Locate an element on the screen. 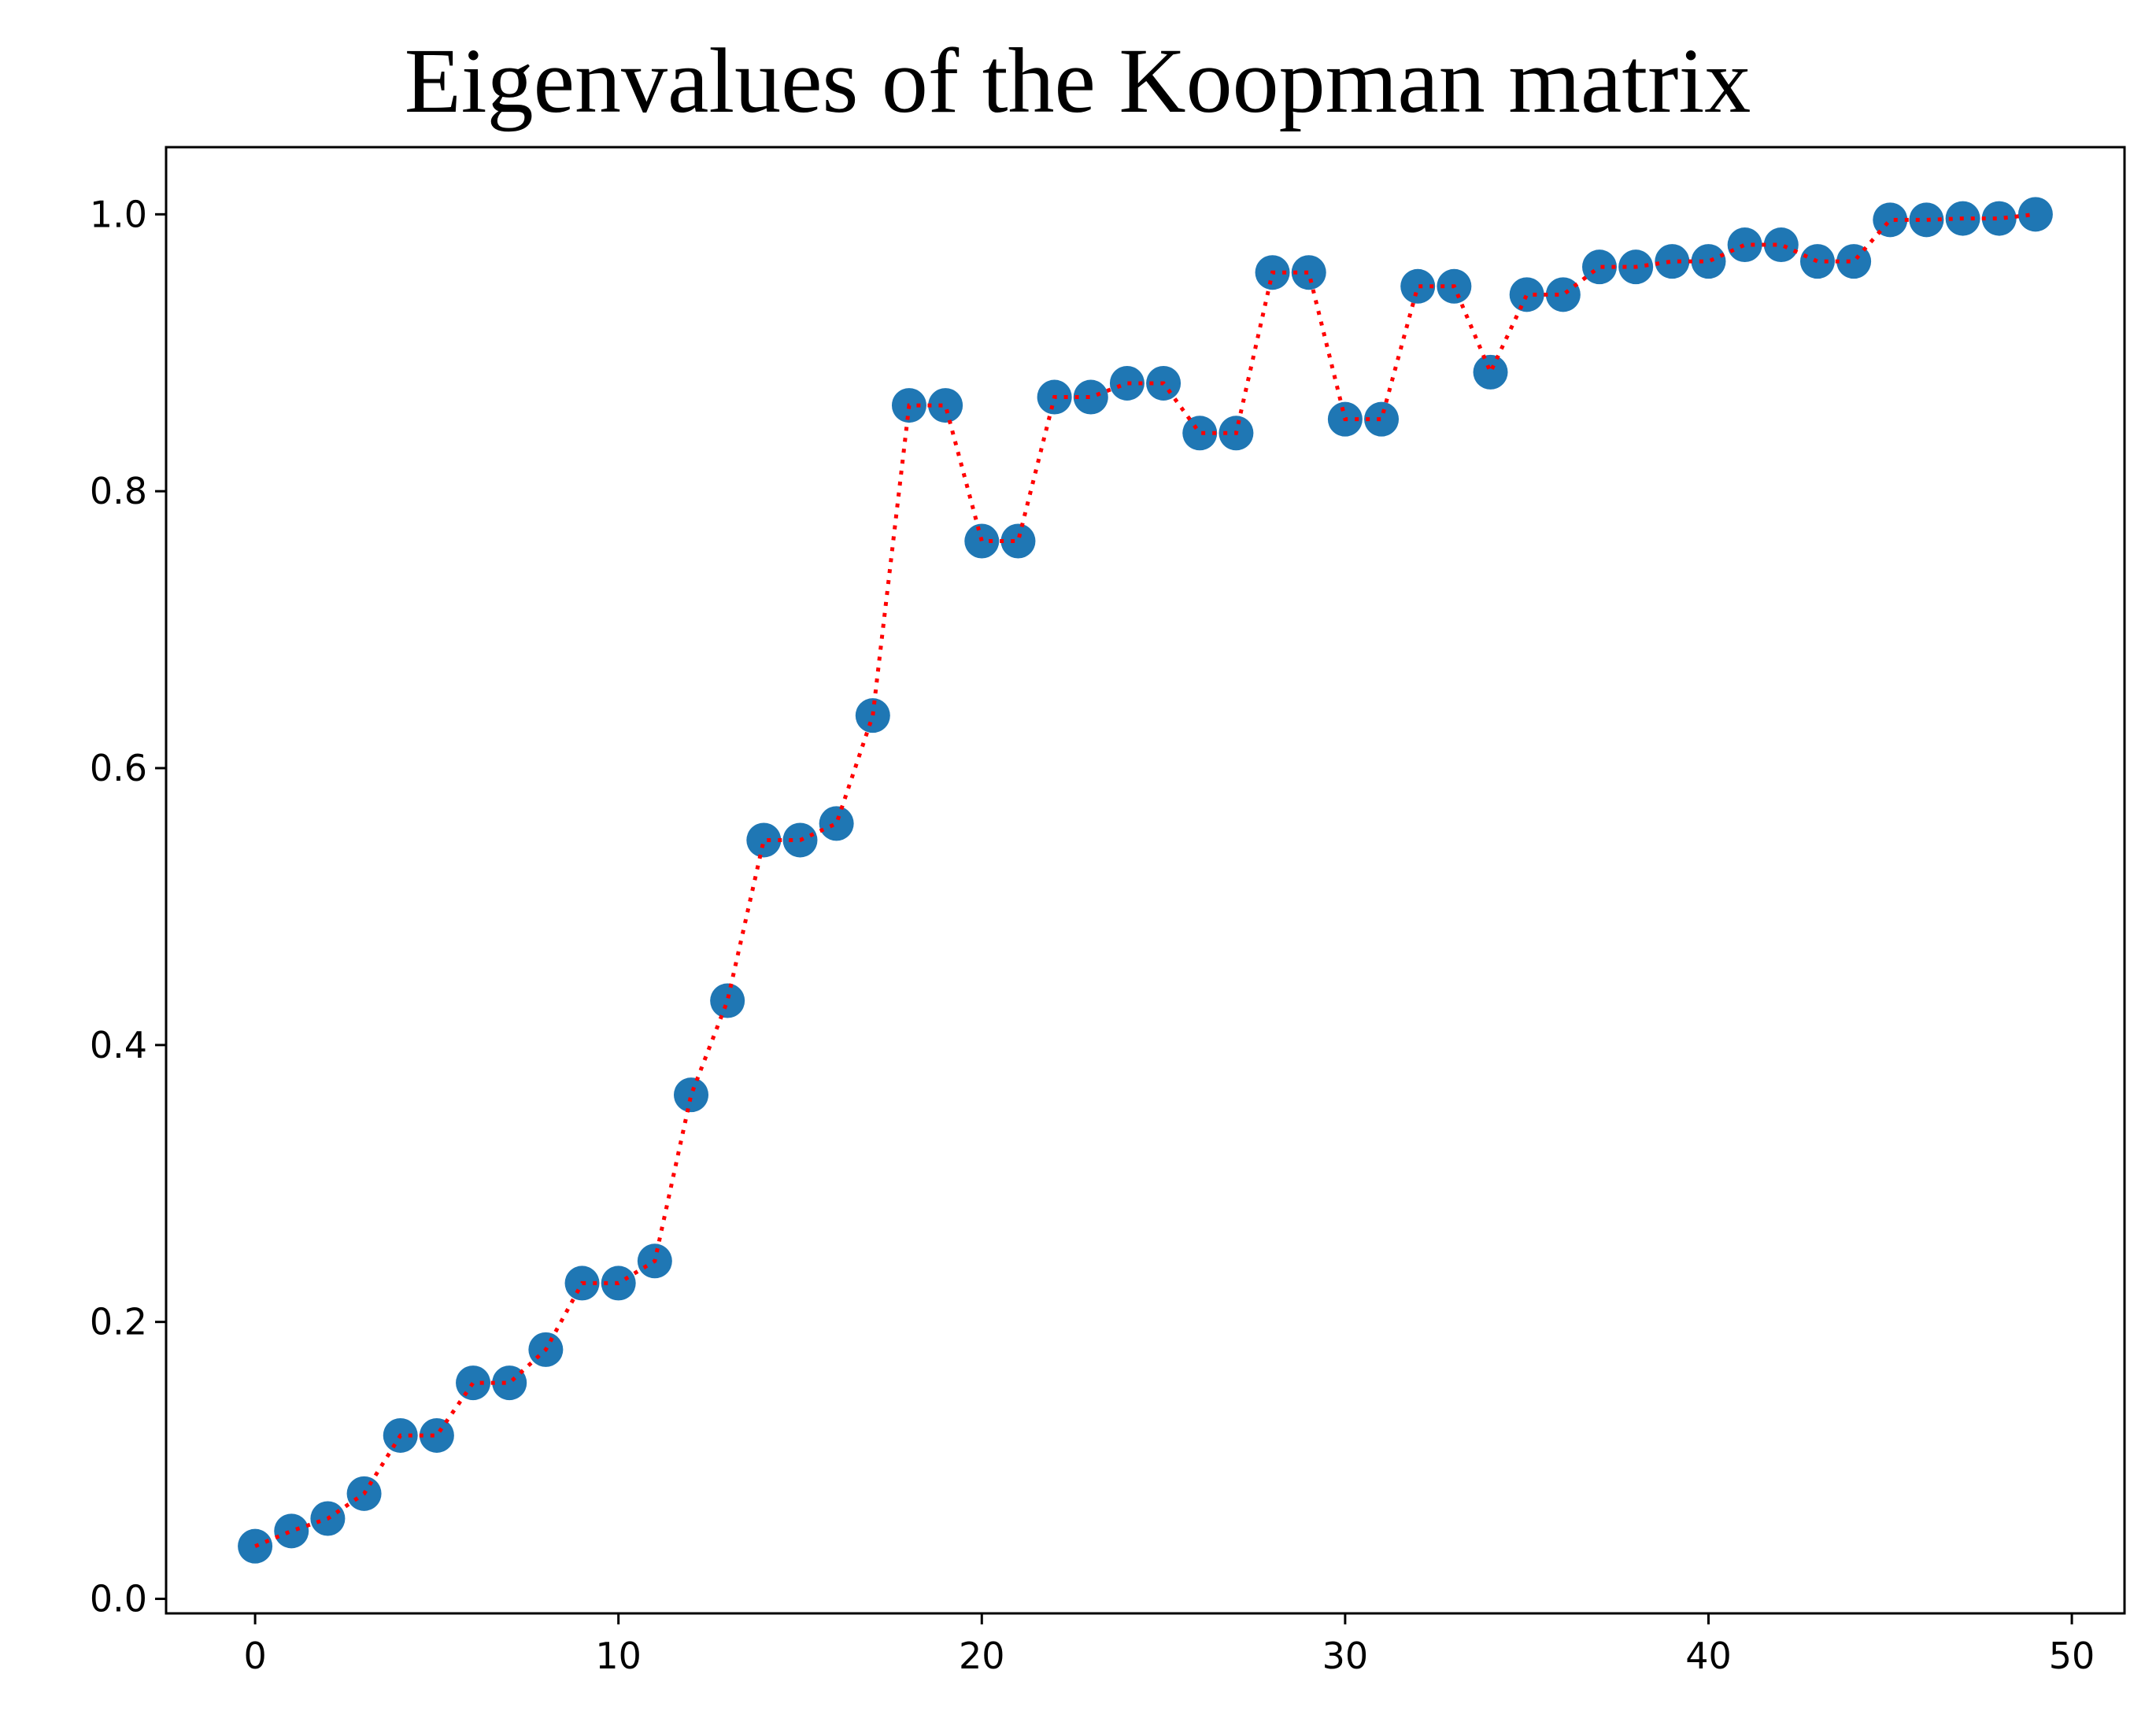  y-tick-label: 0.6 is located at coordinates (118, 768).